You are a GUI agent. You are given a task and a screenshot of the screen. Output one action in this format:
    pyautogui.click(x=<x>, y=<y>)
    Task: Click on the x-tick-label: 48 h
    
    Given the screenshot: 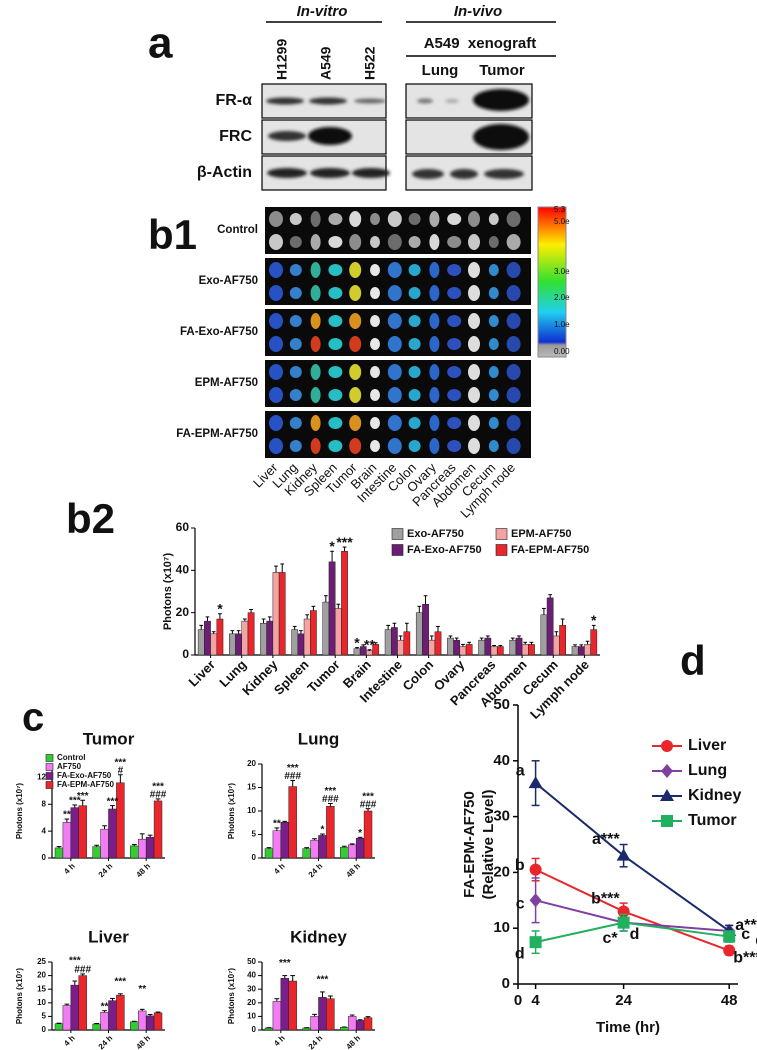 What is the action you would take?
    pyautogui.click(x=353, y=1041)
    